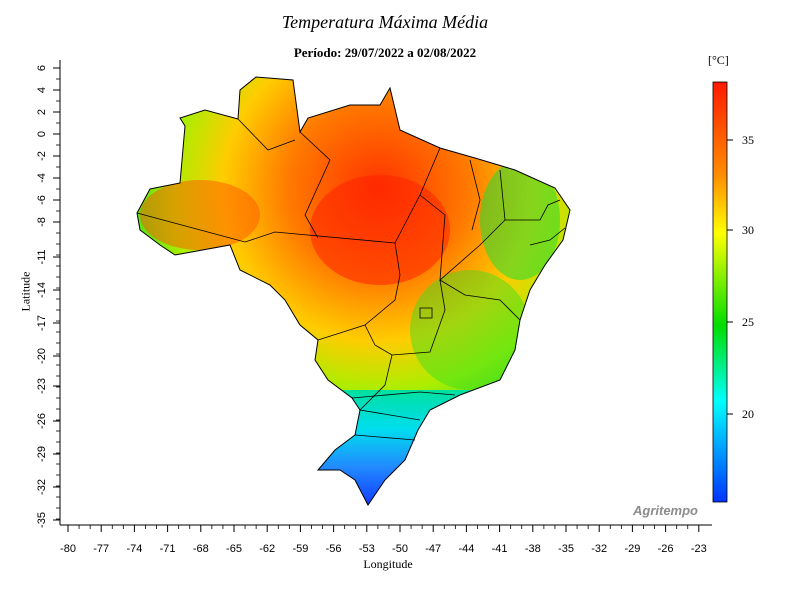  Describe the element at coordinates (68, 549) in the screenshot. I see `x-tick-label: -80` at that location.